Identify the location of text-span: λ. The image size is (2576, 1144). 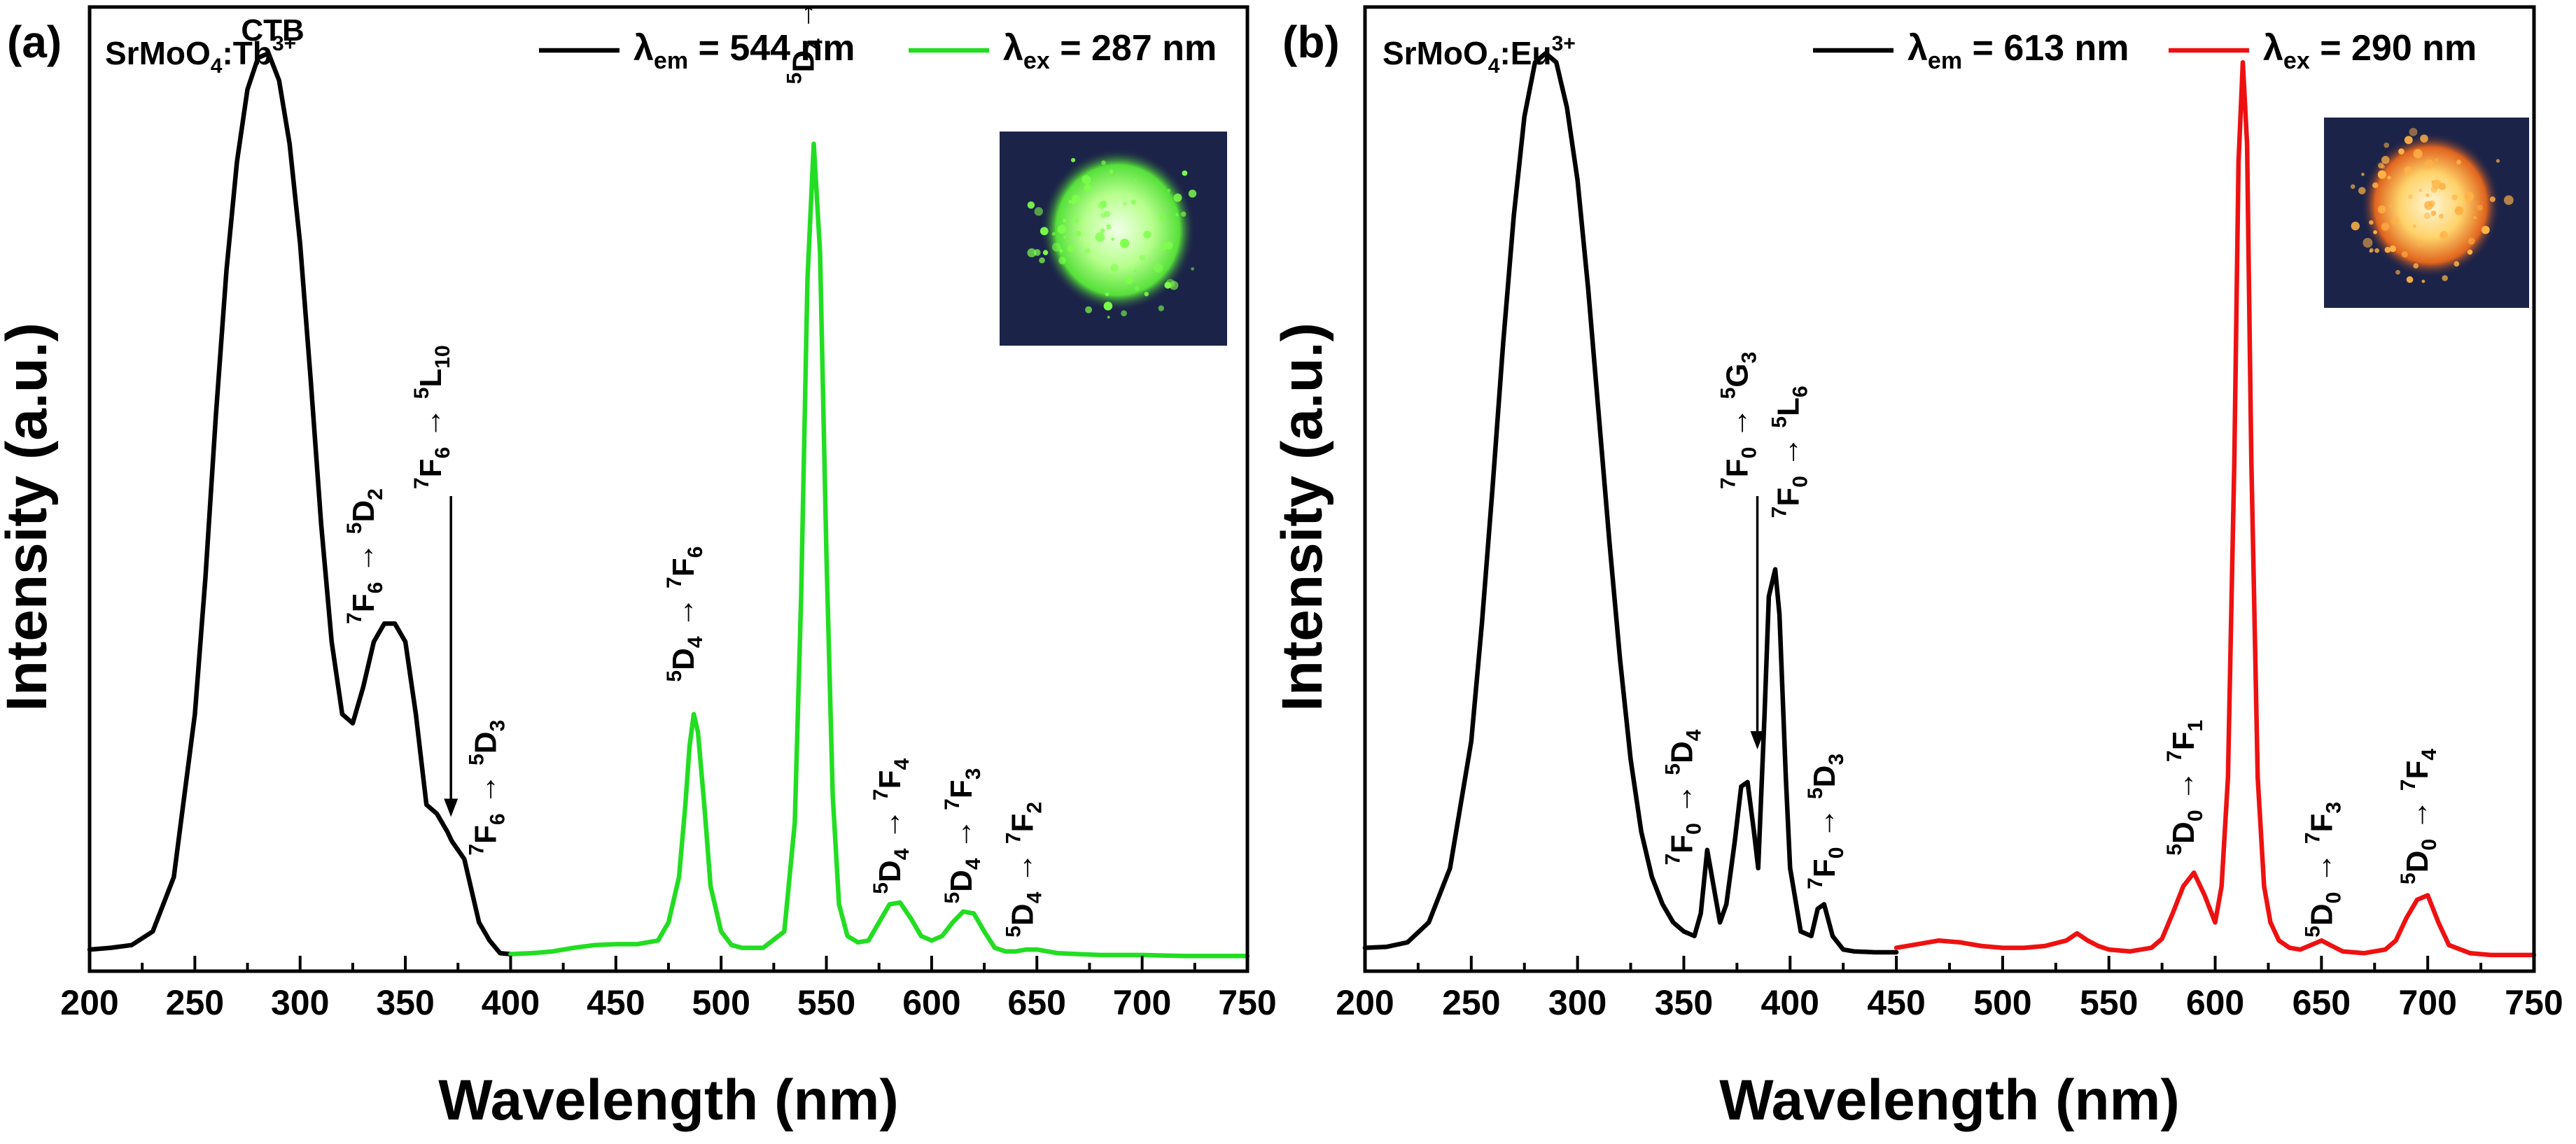
(1013, 48).